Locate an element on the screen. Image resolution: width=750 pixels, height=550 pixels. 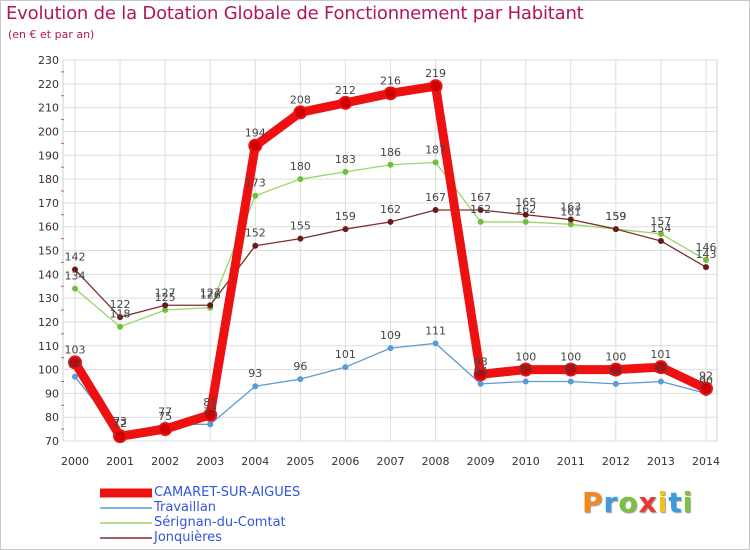
data-label: 157 is located at coordinates (660, 221).